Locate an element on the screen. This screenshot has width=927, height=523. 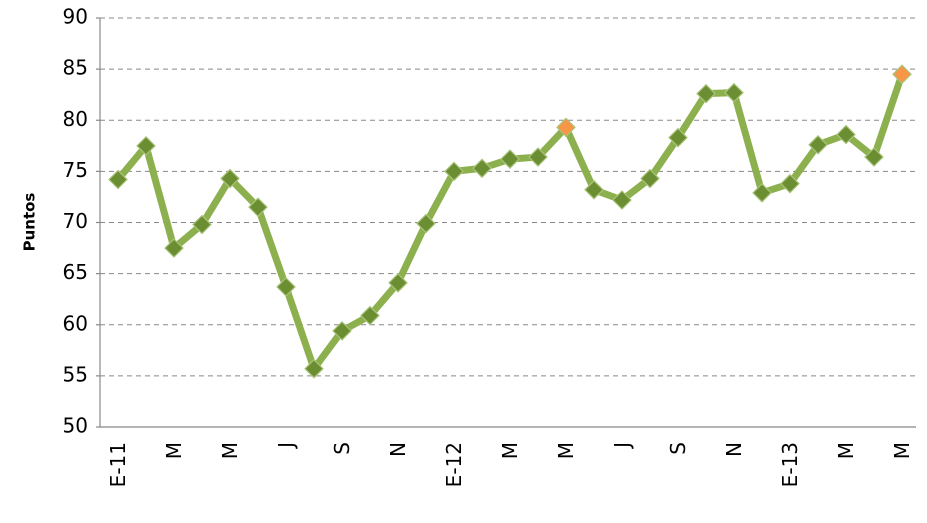
y-tick-label: 70 is located at coordinates (75, 221).